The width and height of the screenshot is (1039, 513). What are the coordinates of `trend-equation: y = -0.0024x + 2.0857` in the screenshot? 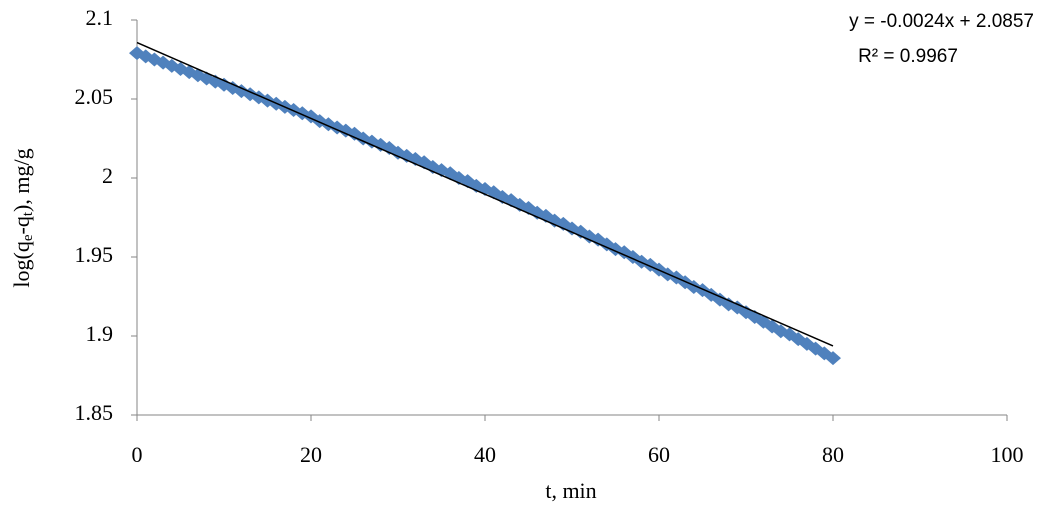 It's located at (941, 21).